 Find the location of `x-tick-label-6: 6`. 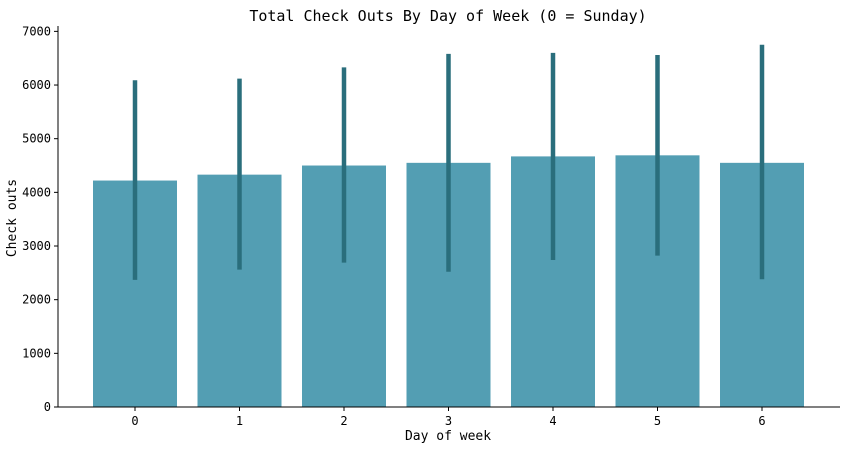

x-tick-label-6: 6 is located at coordinates (761, 421).